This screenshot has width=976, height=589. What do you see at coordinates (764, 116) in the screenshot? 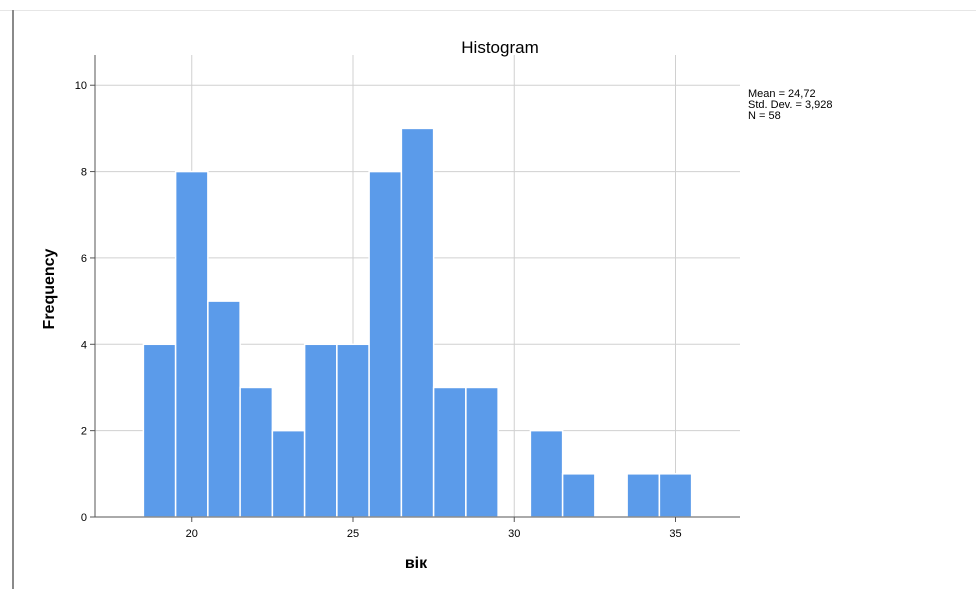
I see `stat-n: N = 58` at bounding box center [764, 116].